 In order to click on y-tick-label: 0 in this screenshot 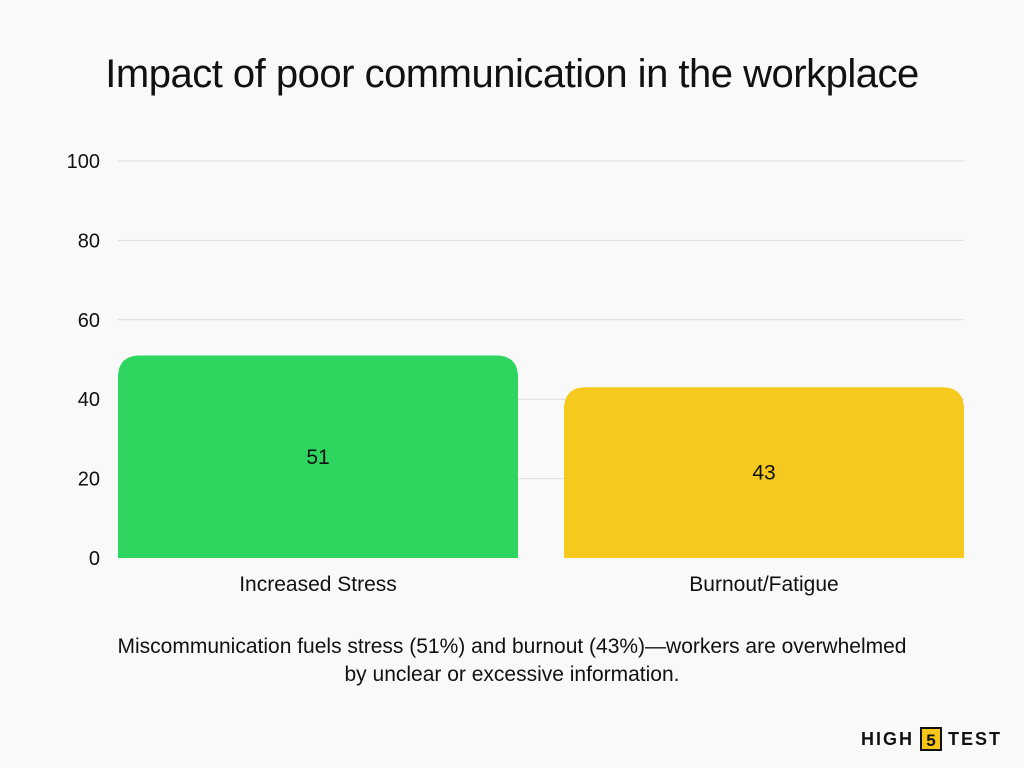, I will do `click(94, 559)`.